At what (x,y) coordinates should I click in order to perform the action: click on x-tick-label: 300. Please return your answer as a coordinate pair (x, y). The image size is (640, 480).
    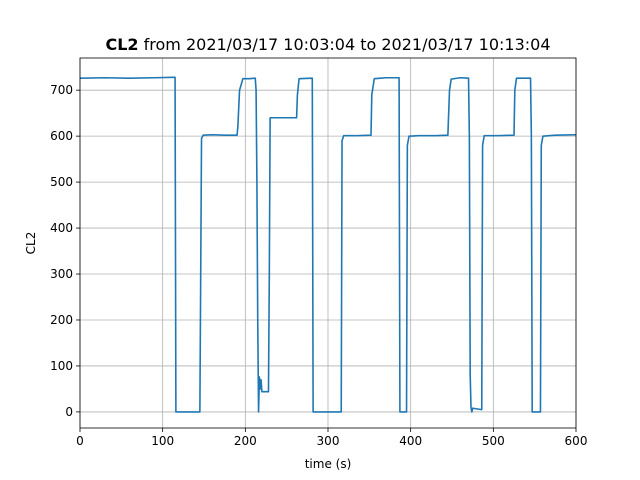
    Looking at the image, I should click on (328, 441).